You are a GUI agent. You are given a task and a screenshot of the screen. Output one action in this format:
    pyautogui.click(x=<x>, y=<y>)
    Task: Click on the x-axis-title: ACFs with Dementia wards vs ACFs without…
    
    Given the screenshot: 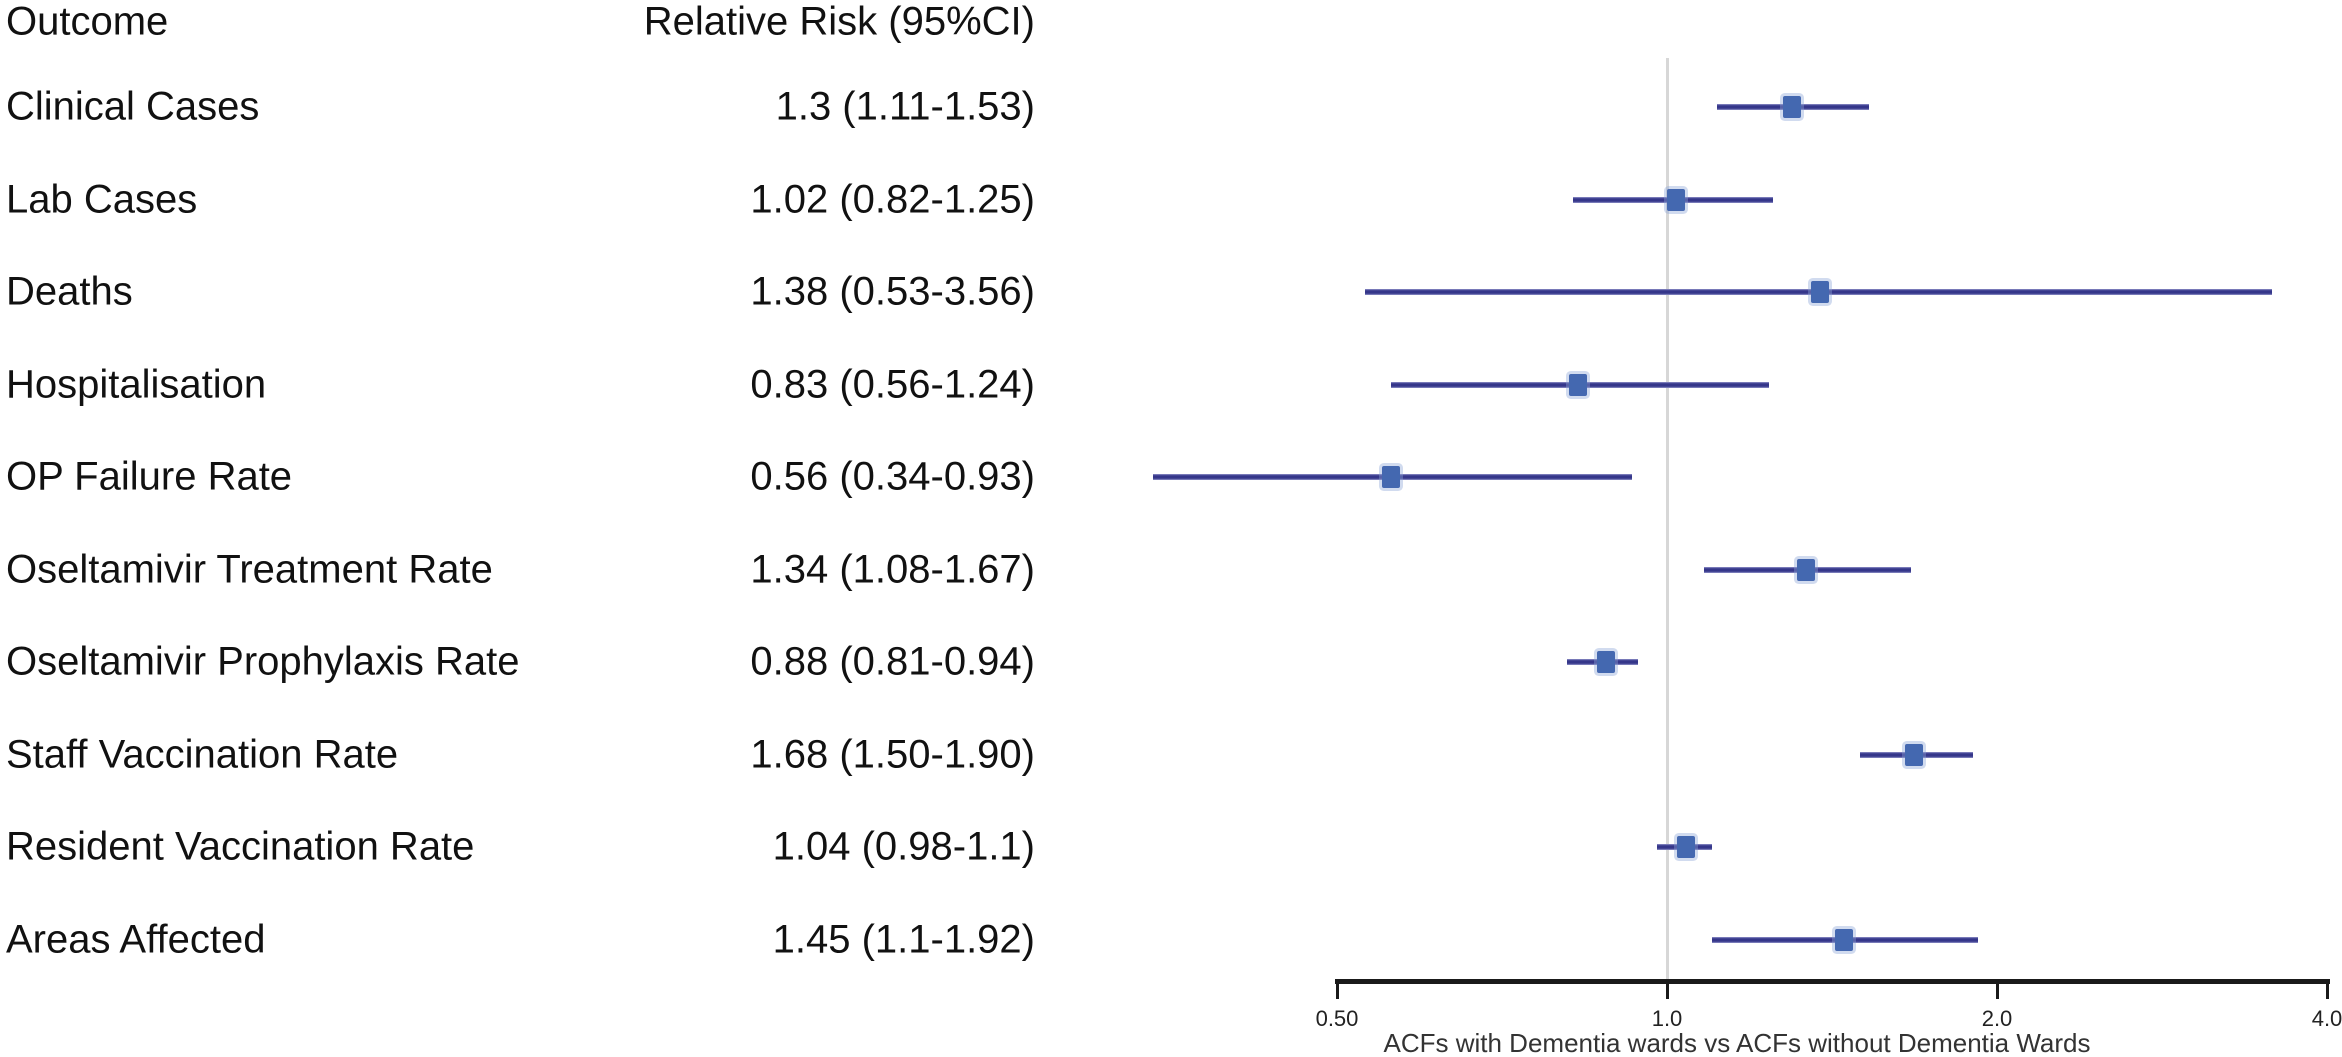 What is the action you would take?
    pyautogui.click(x=1737, y=1042)
    